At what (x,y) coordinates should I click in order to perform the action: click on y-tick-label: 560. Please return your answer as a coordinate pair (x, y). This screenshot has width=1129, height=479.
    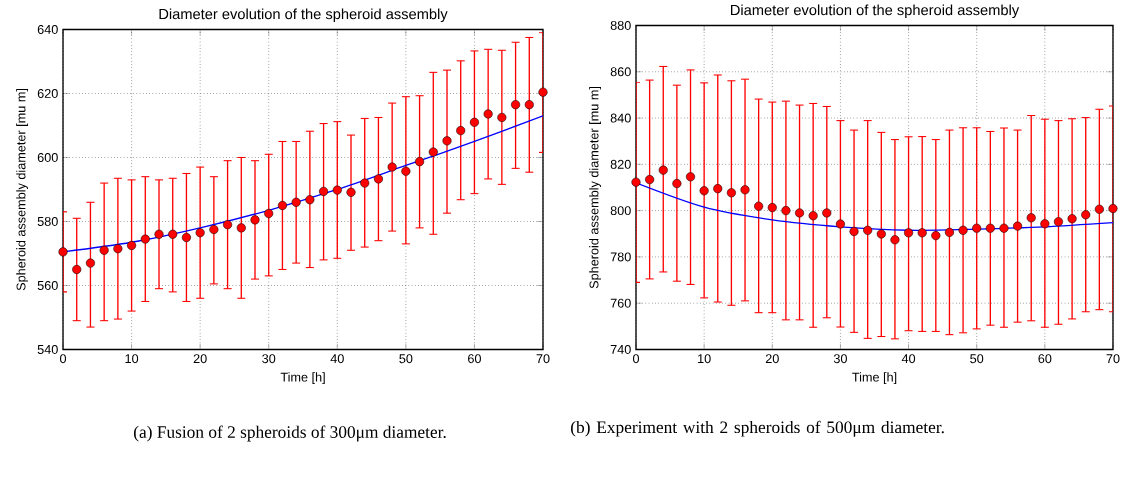
    Looking at the image, I should click on (47, 285).